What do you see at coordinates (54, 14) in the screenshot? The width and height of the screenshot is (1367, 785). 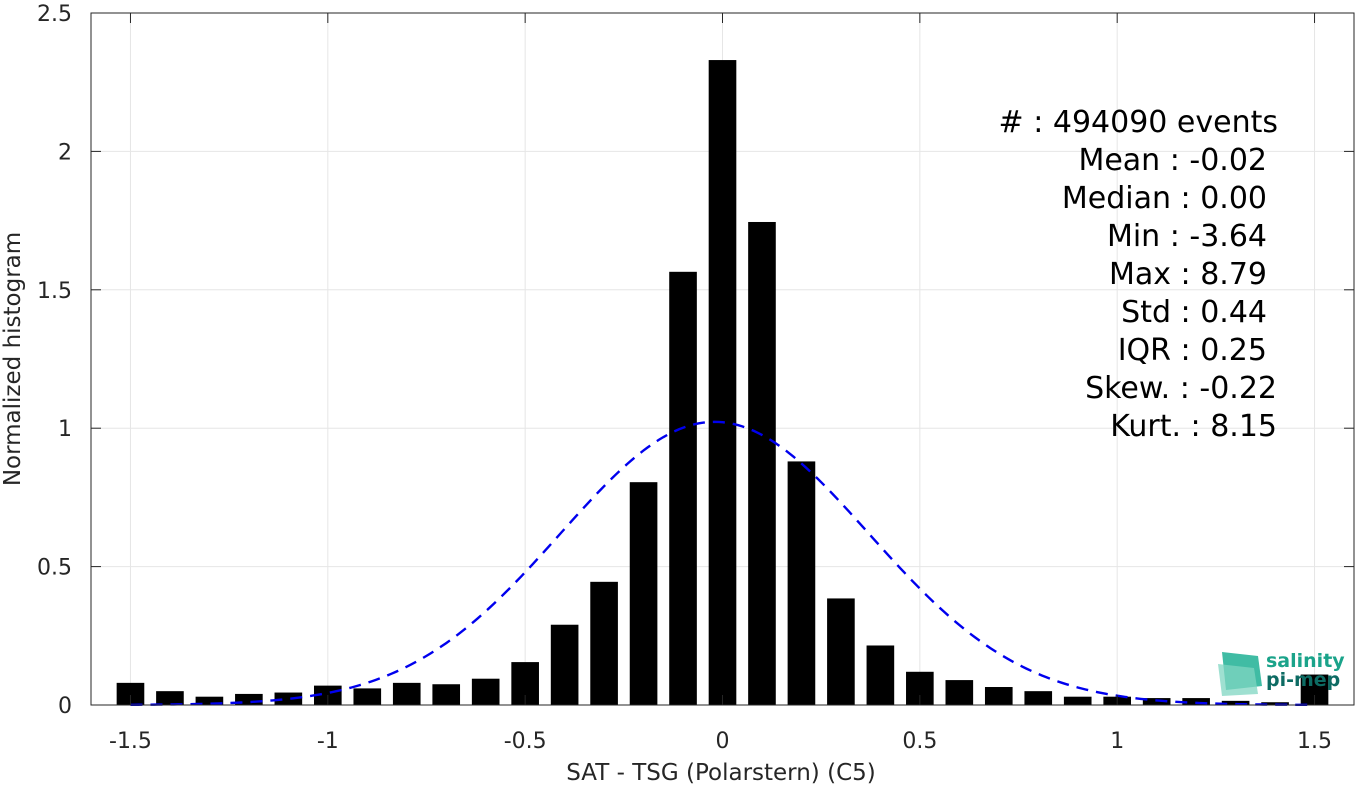 I see `y-tick-label: 2.5` at bounding box center [54, 14].